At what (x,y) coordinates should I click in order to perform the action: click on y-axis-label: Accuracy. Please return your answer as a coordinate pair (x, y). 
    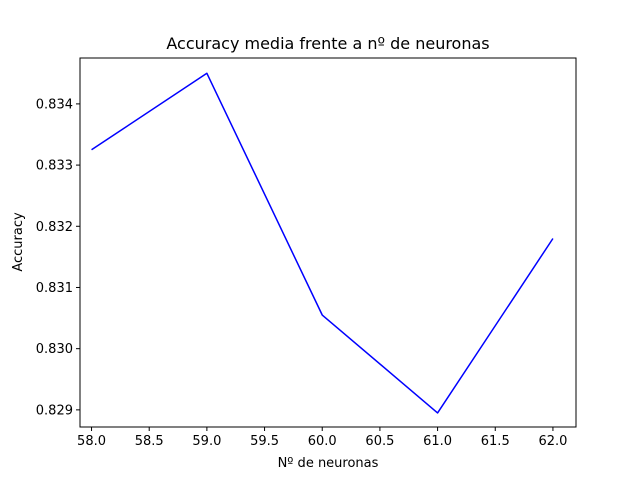
    Looking at the image, I should click on (18, 242).